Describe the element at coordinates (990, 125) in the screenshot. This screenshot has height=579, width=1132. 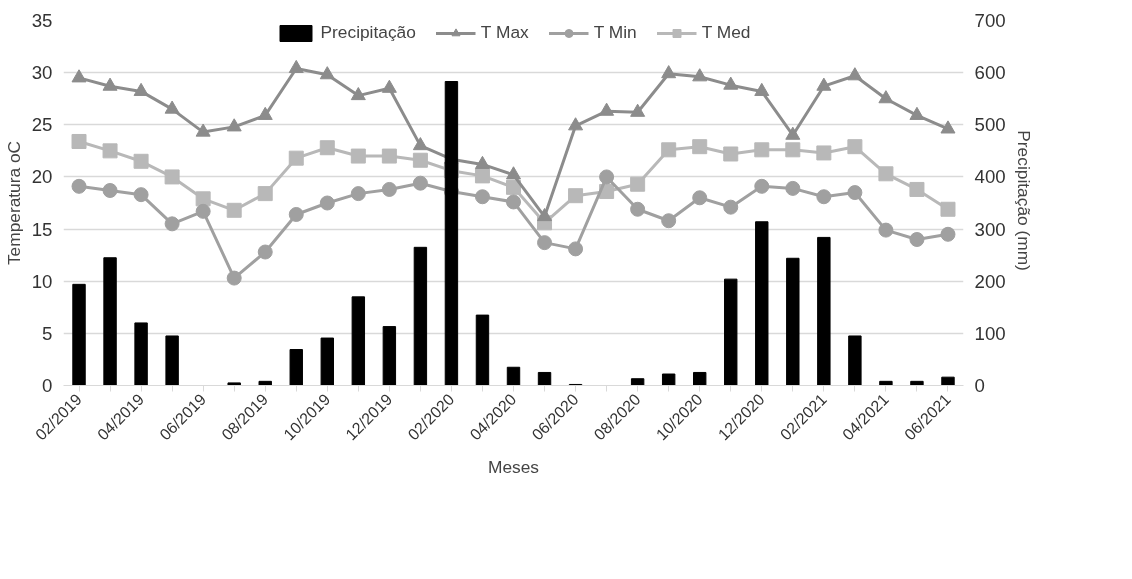
I see `y2-tick-label: 500` at that location.